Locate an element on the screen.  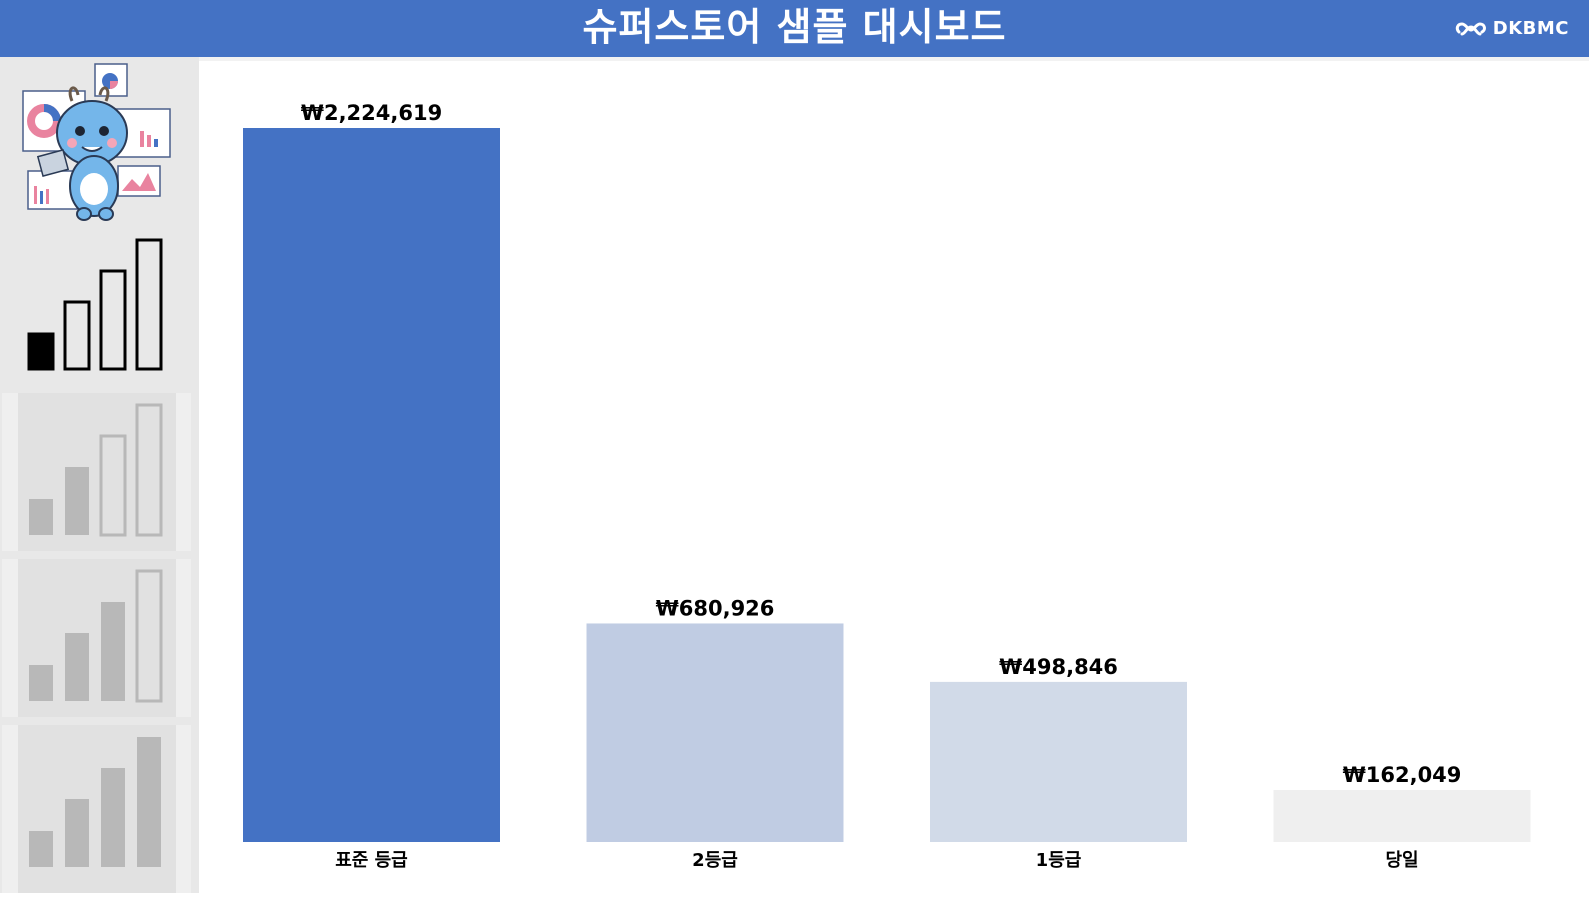
signal-bars-3-icon is located at coordinates (97, 638).